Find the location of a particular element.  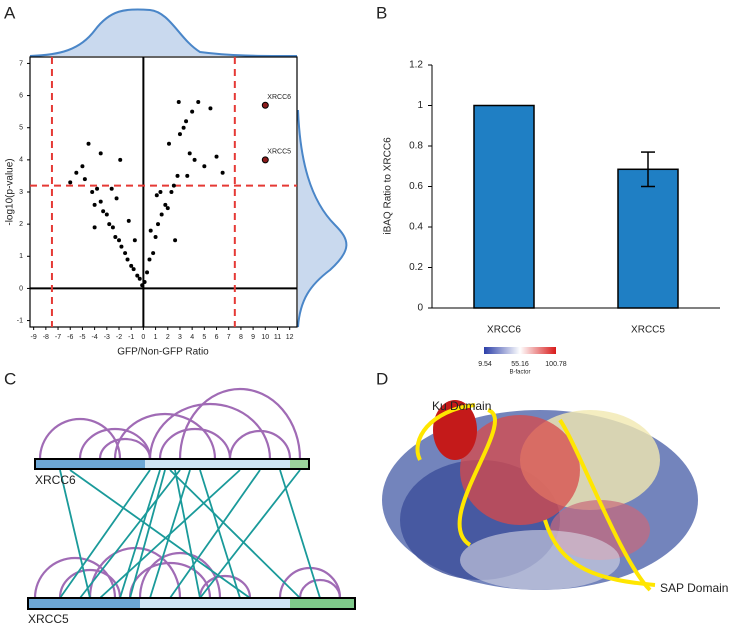

x-tick-label: 7 is located at coordinates (229, 337).